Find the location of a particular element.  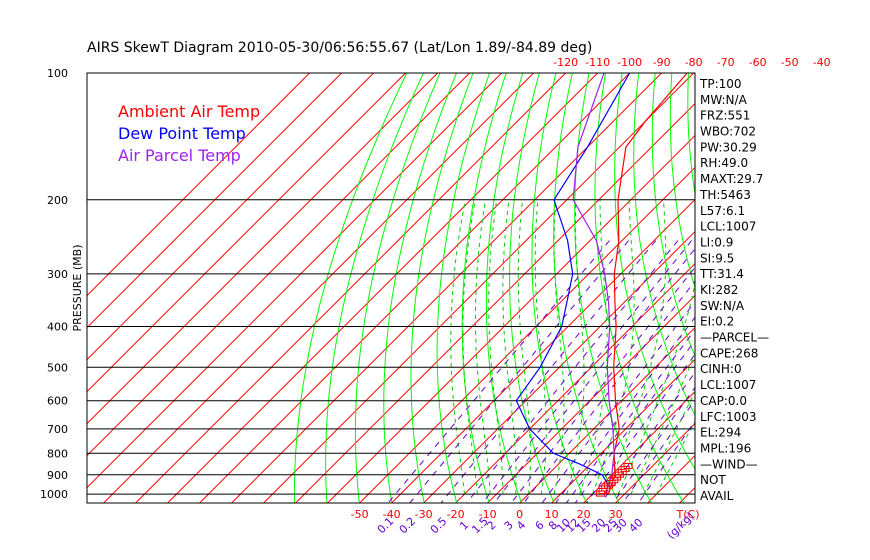

pressure-tick-label: 800 is located at coordinates (57, 453).